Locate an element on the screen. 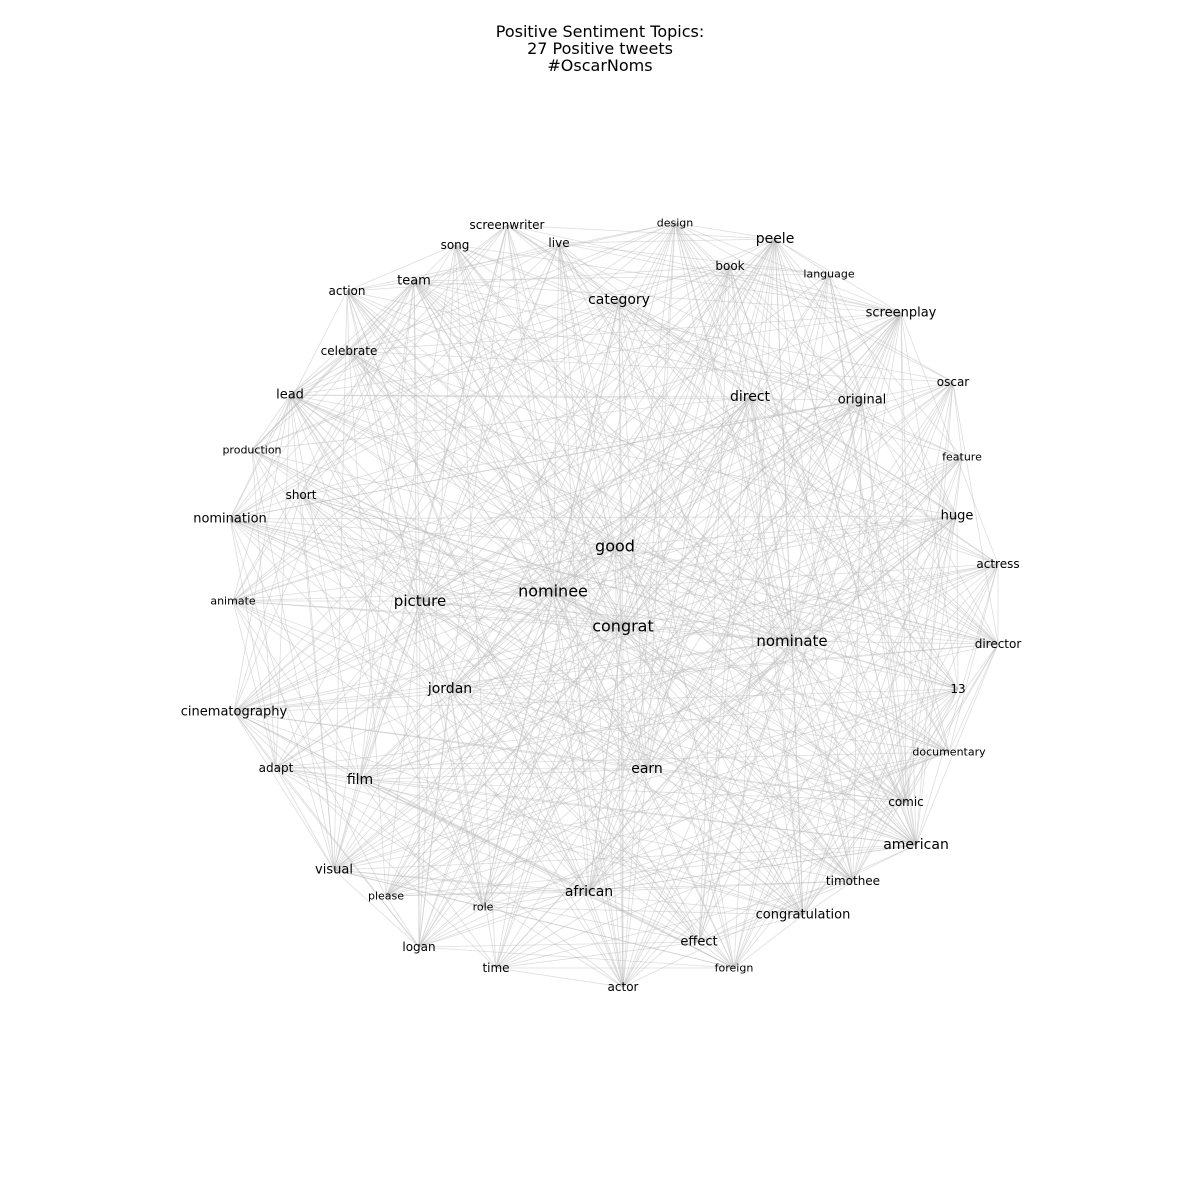 This screenshot has height=1200, width=1200. node-label-documentary: documentary is located at coordinates (949, 752).